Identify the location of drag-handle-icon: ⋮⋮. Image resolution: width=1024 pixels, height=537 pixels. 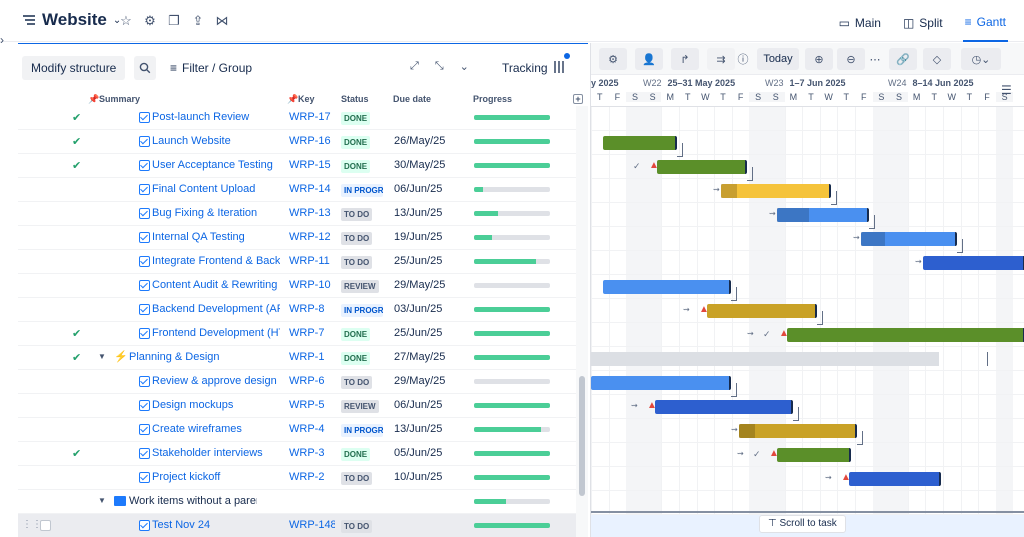
(32, 524).